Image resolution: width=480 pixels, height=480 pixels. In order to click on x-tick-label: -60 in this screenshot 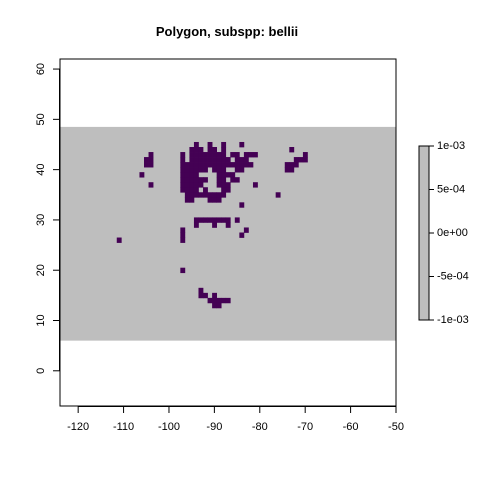, I will do `click(351, 427)`.